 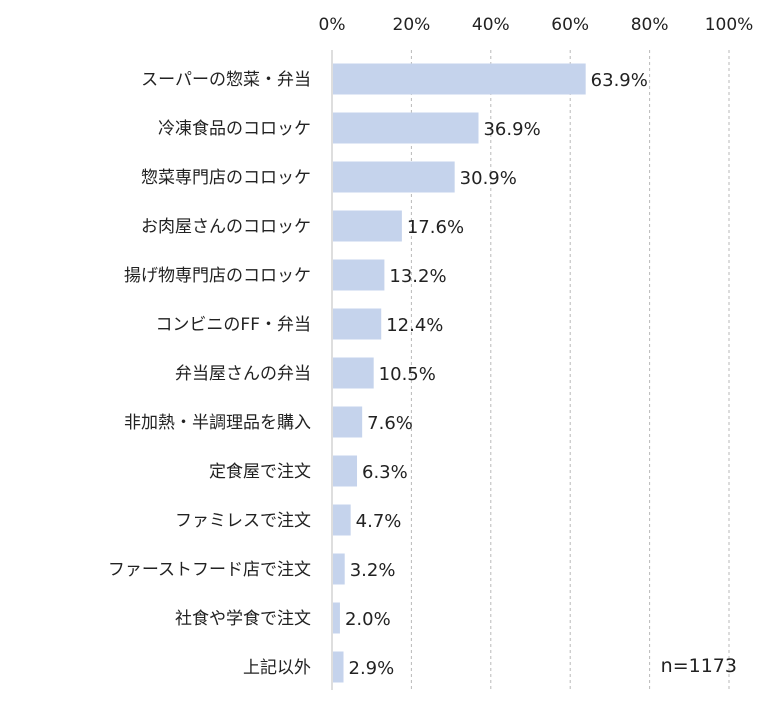 What do you see at coordinates (491, 25) in the screenshot?
I see `x-tick-label: 40%` at bounding box center [491, 25].